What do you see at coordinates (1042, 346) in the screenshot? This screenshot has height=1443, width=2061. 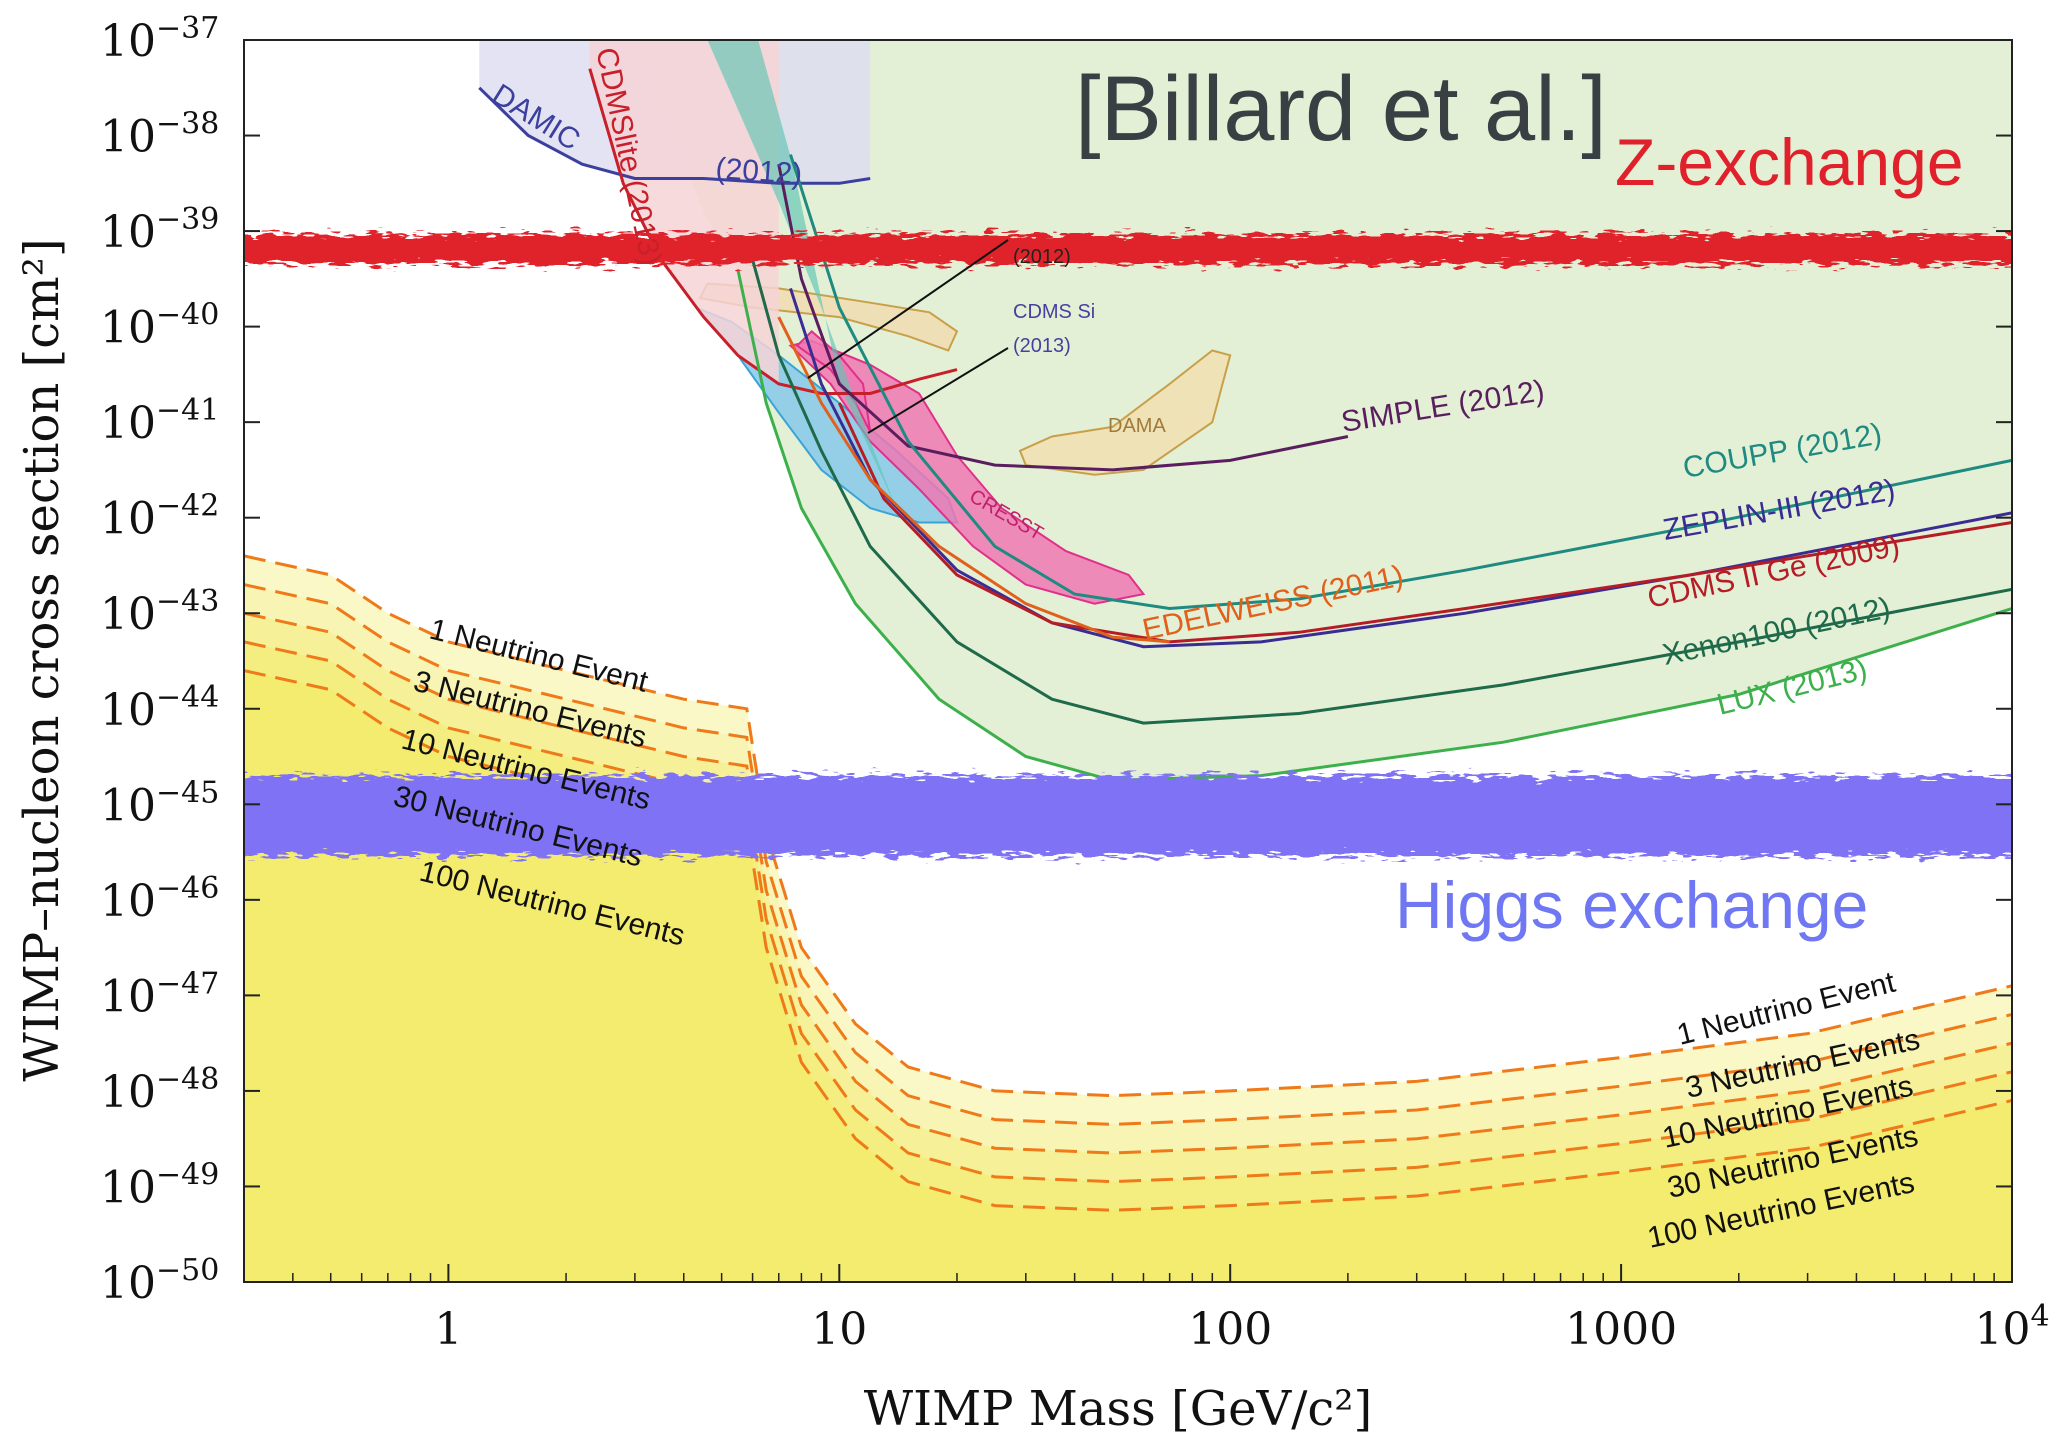 I see `label-cdms-si-year: (2013)` at bounding box center [1042, 346].